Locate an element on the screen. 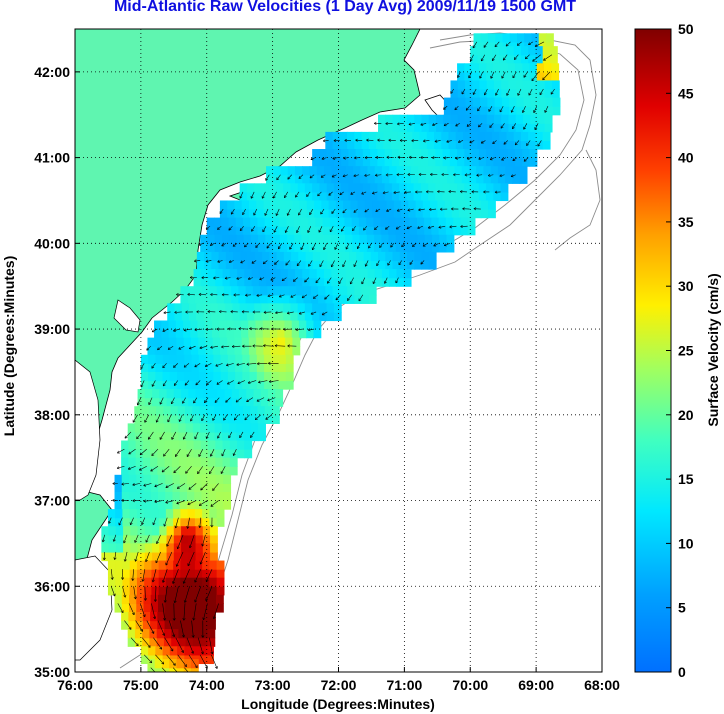  lat-tick-label: 42:00 is located at coordinates (52, 72).